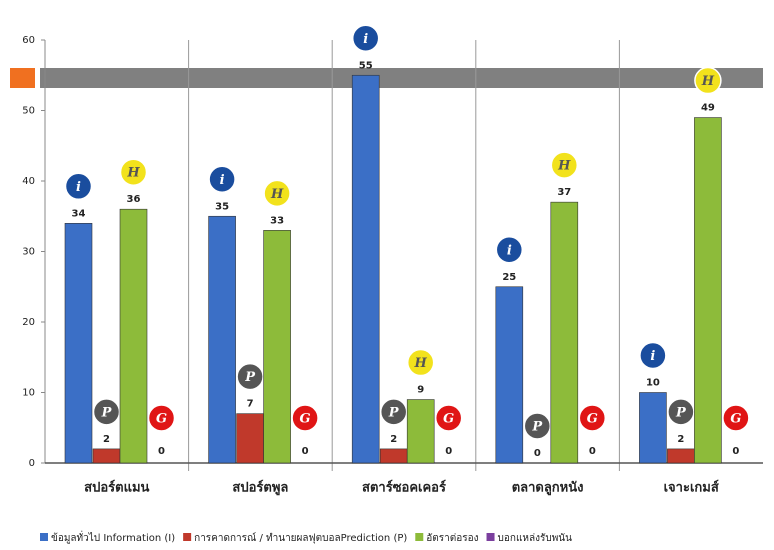  What do you see at coordinates (452, 538) in the screenshot?
I see `legend-label: อัตราต่อรอง` at bounding box center [452, 538].